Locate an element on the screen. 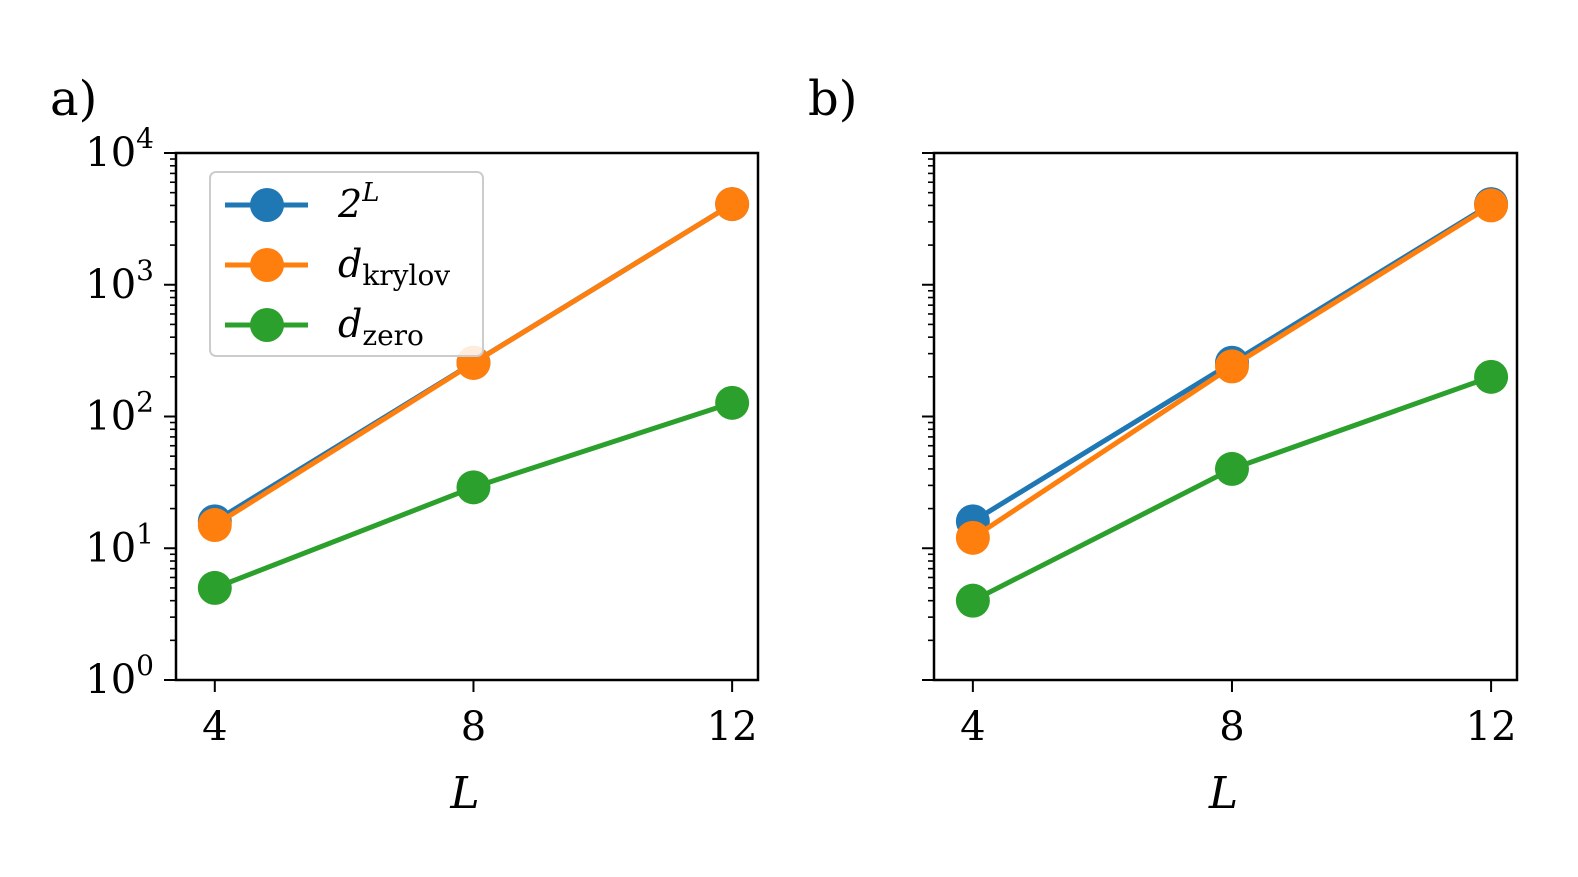 Image resolution: width=1578 pixels, height=877 pixels. y-tick-label: 10⁰ is located at coordinates (119, 676).